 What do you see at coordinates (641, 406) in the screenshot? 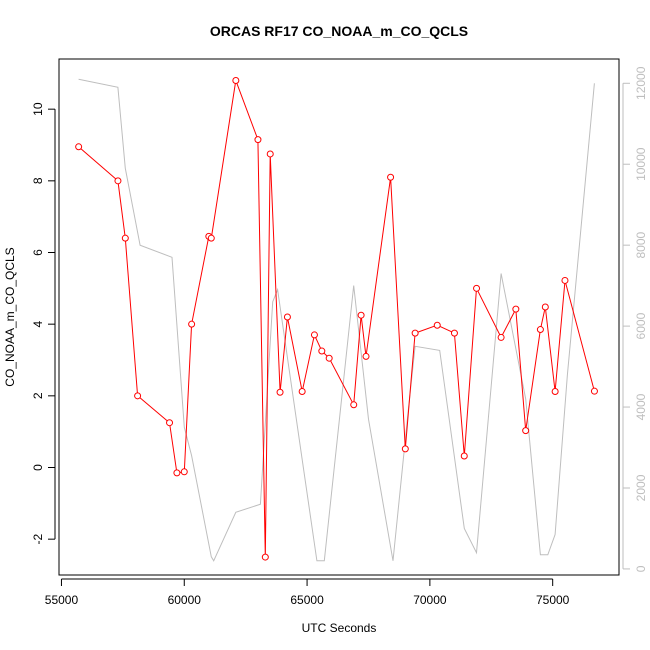
I see `y-tick-label-right: 4000` at bounding box center [641, 406].